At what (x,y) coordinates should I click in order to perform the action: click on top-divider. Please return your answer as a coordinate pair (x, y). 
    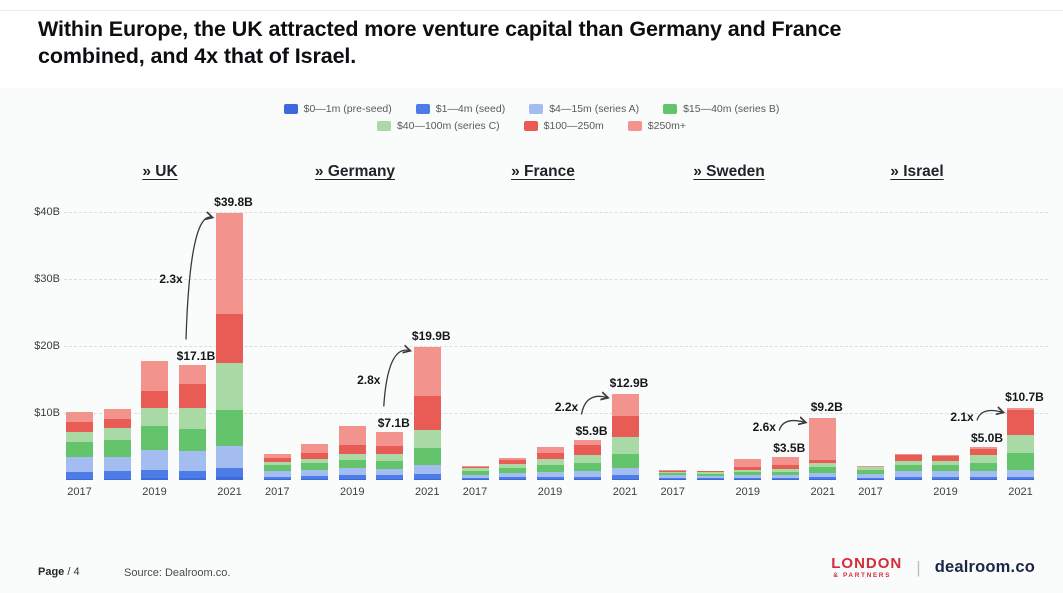
    Looking at the image, I should click on (531, 10).